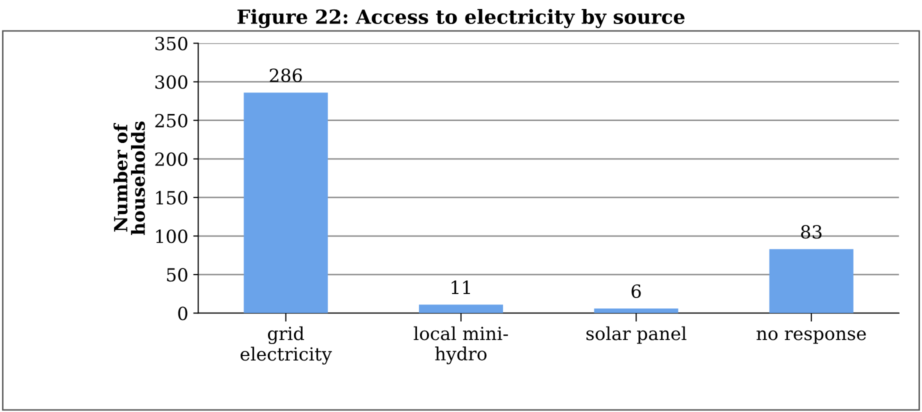  Describe the element at coordinates (172, 236) in the screenshot. I see `y-tick-label: 100` at that location.